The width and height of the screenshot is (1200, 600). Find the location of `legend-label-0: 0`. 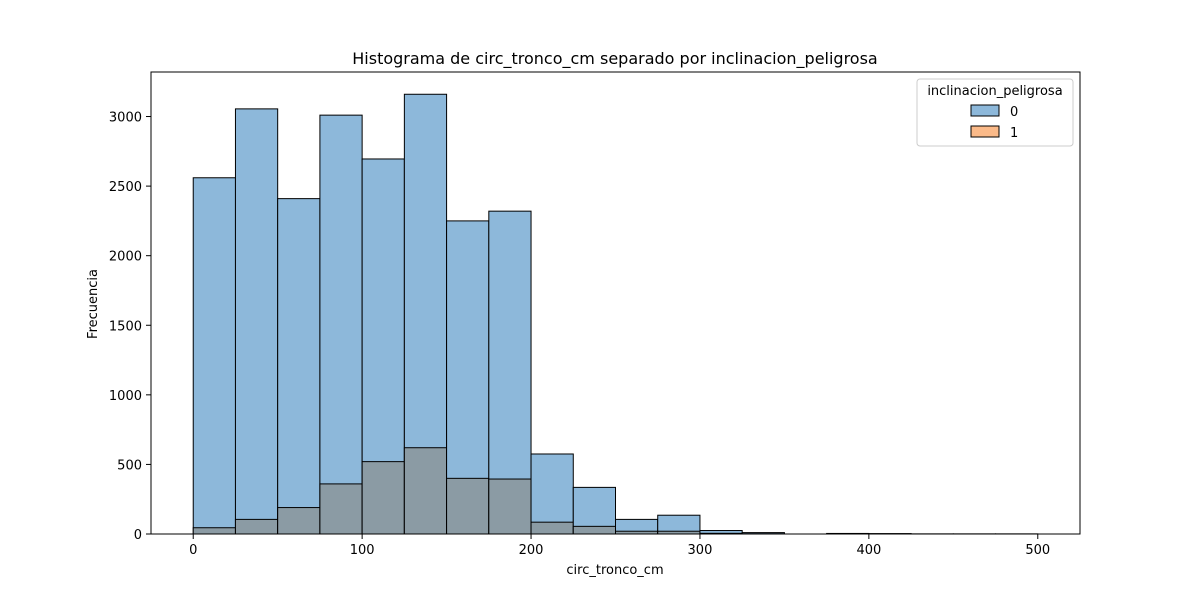

legend-label-0: 0 is located at coordinates (1014, 112).